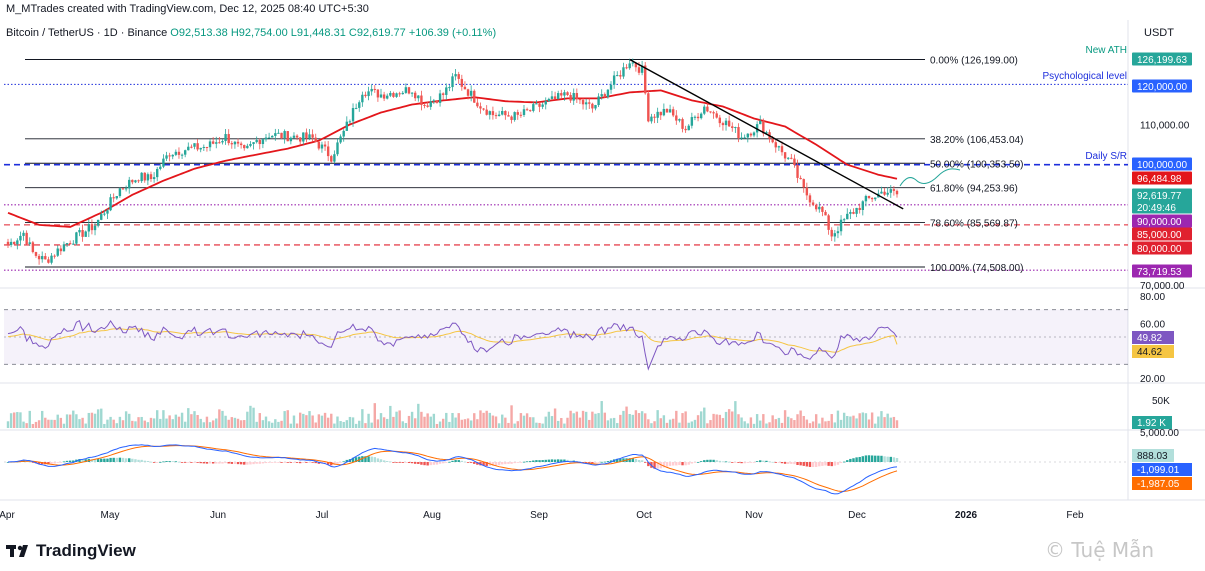 The height and width of the screenshot is (571, 1205). I want to click on time-axis-label: Feb, so click(1075, 515).